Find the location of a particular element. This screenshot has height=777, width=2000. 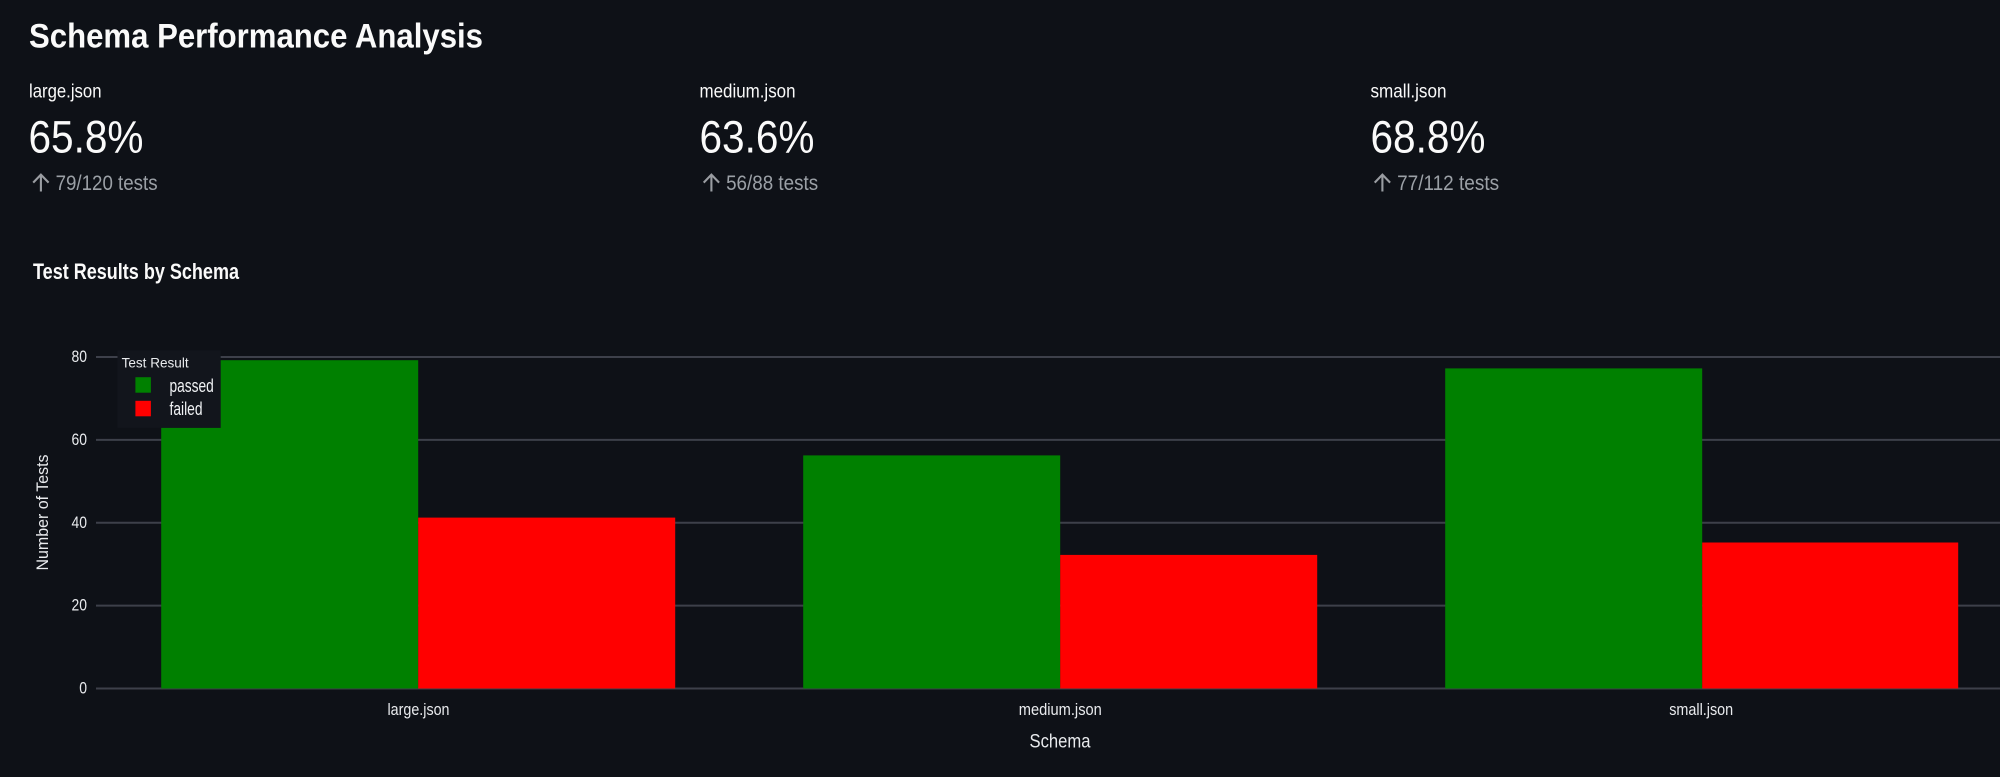

svg-text: 56/88 tests is located at coordinates (772, 183).